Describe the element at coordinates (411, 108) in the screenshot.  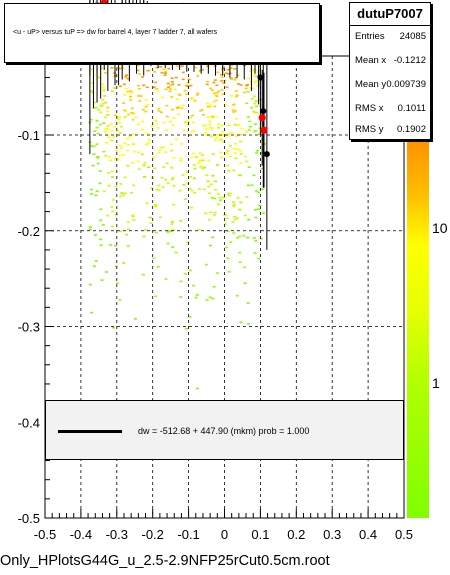
I see `stats-value: 0.1011` at that location.